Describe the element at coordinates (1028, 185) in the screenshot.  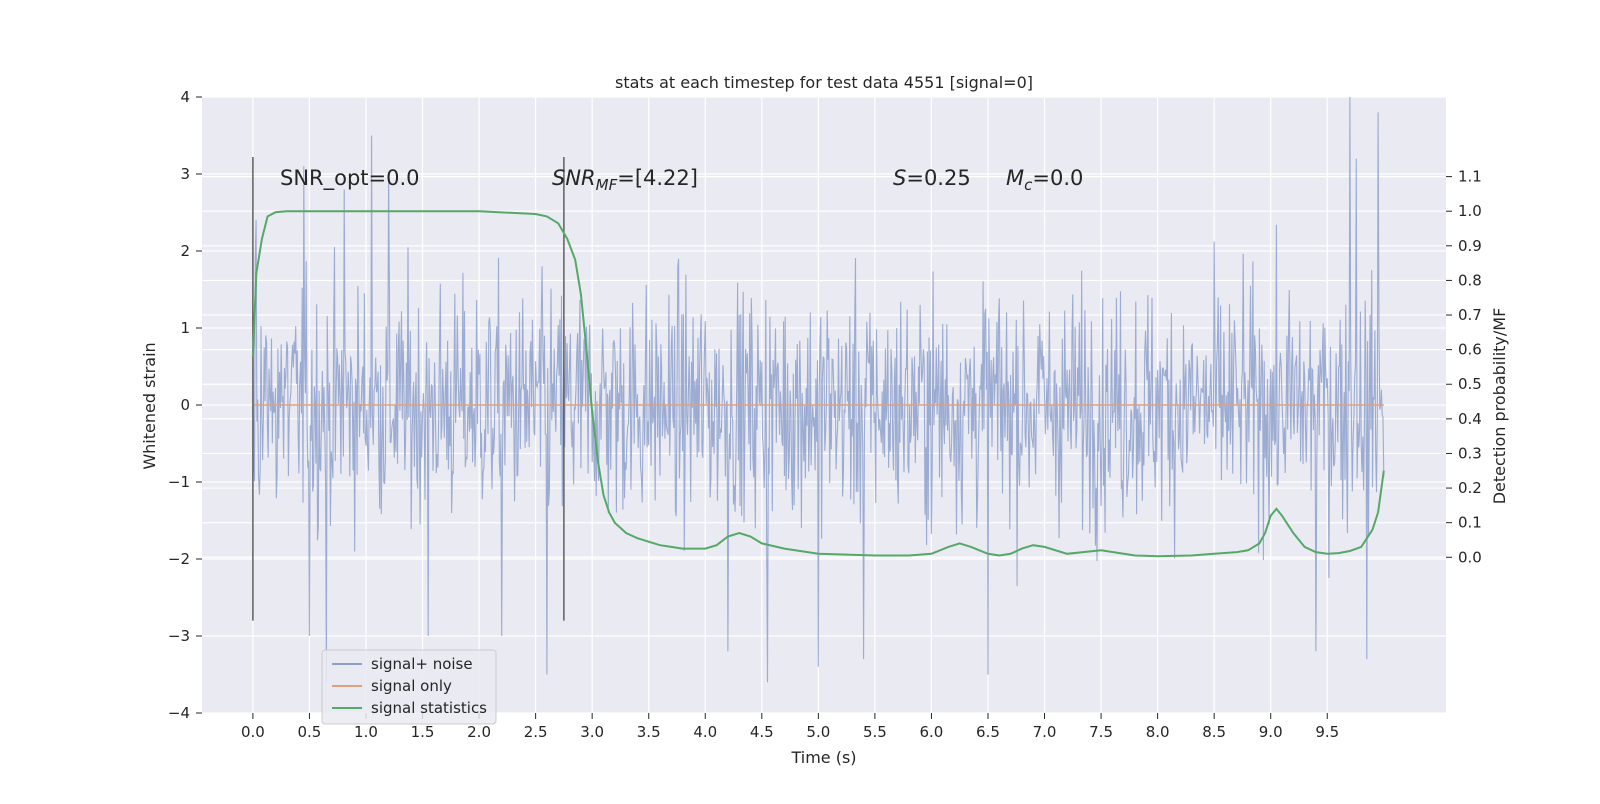
I see `mc-subscript: c` at that location.